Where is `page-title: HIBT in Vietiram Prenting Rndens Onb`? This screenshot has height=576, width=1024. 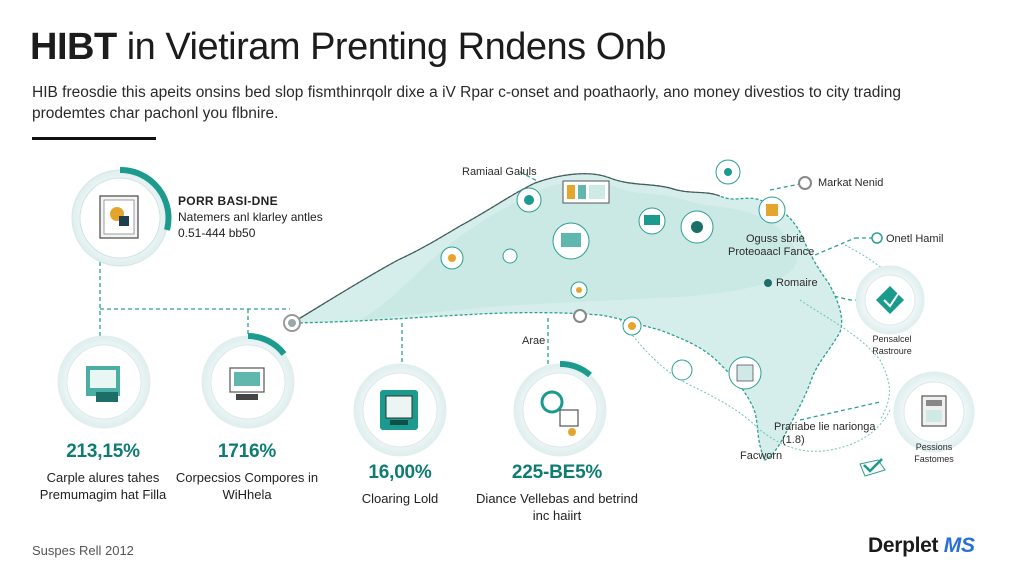
page-title: HIBT in Vietiram Prenting Rndens Onb is located at coordinates (348, 47).